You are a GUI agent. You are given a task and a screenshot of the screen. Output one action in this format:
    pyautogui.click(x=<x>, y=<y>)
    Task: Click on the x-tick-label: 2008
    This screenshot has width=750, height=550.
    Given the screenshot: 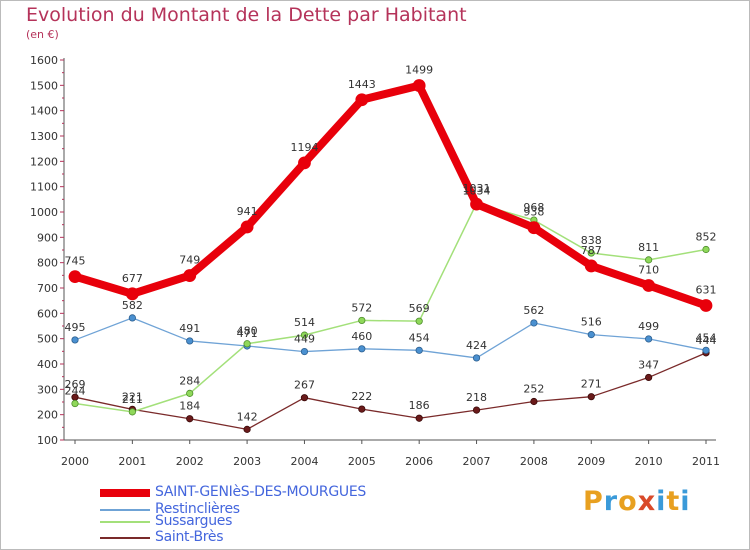 What is the action you would take?
    pyautogui.click(x=534, y=461)
    